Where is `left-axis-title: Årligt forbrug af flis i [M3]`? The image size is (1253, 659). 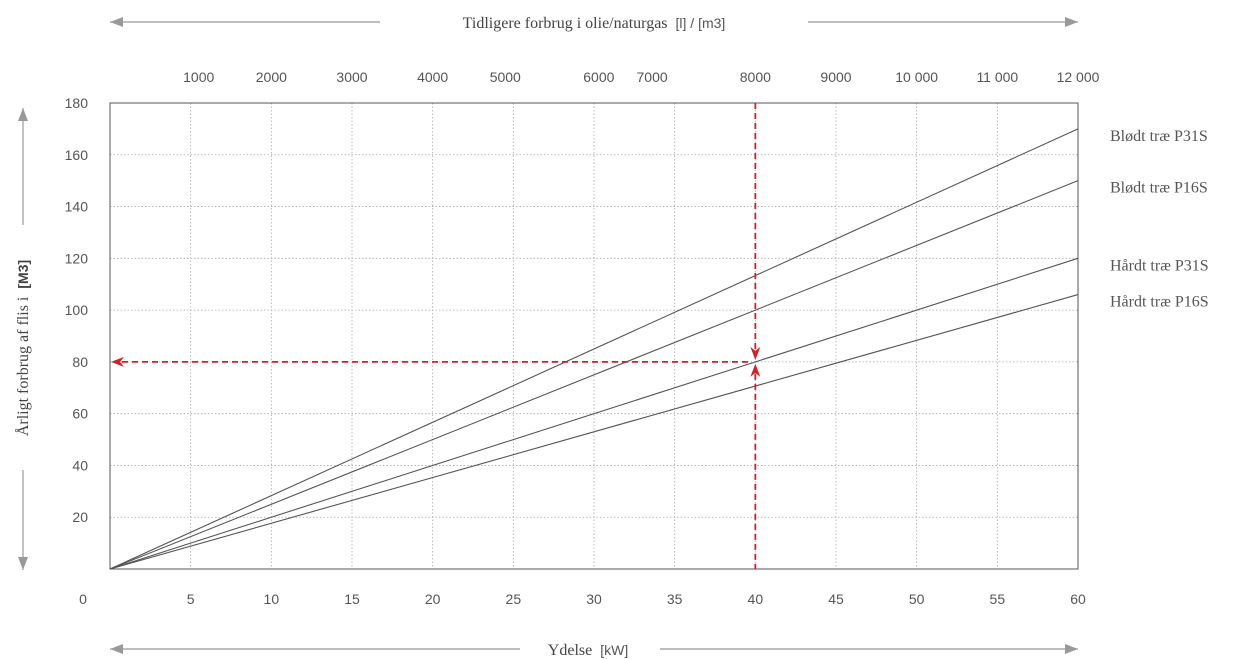 left-axis-title: Årligt forbrug af flis i [M3] is located at coordinates (23, 348).